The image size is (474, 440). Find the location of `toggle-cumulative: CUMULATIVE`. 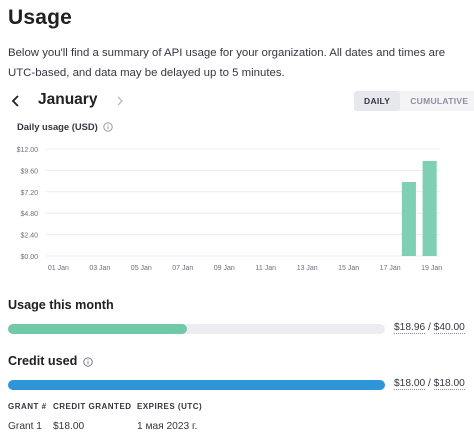

toggle-cumulative: CUMULATIVE is located at coordinates (439, 101).